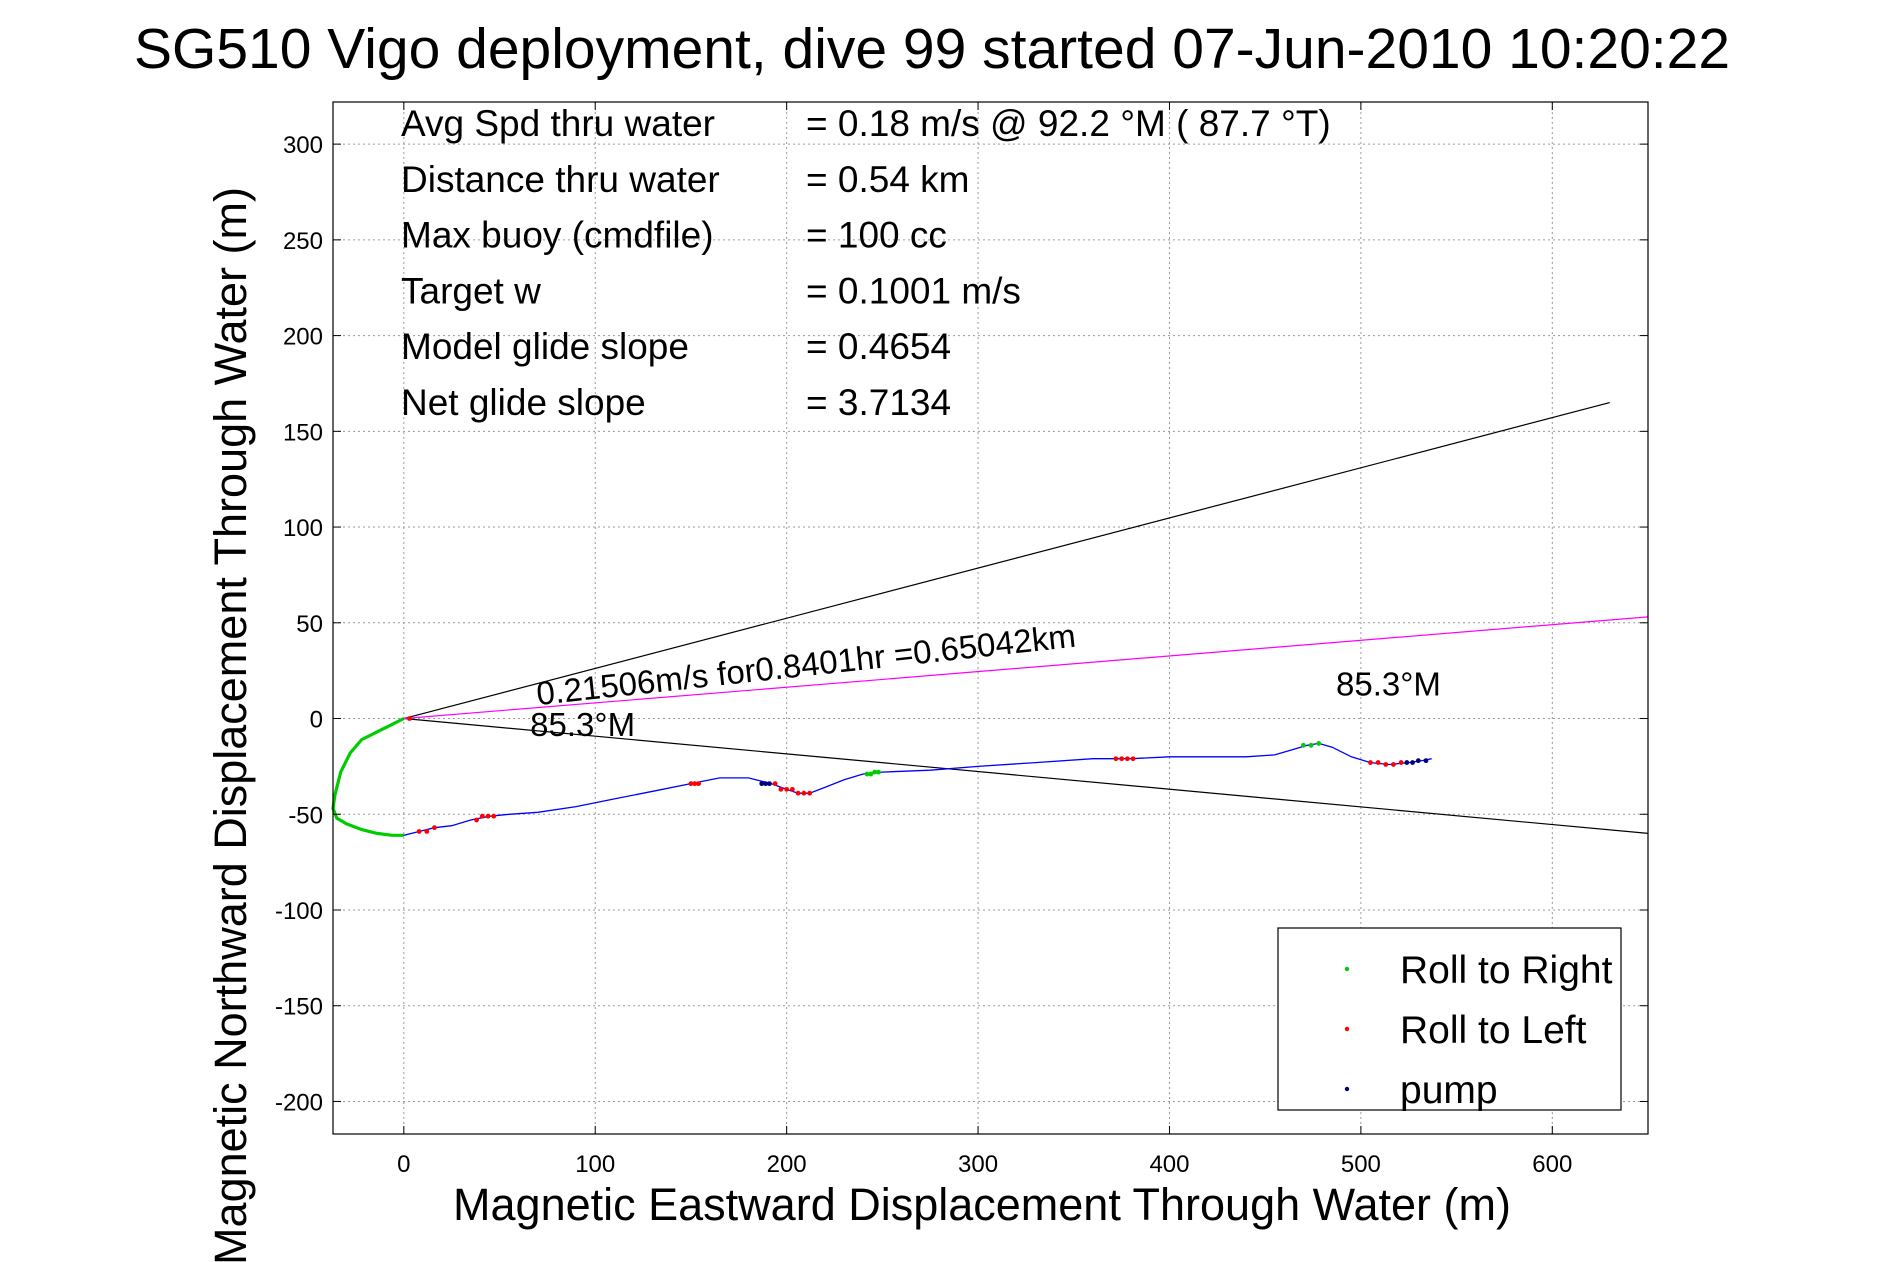 The width and height of the screenshot is (1891, 1262). Describe the element at coordinates (978, 1164) in the screenshot. I see `x-tick-label: 300` at that location.